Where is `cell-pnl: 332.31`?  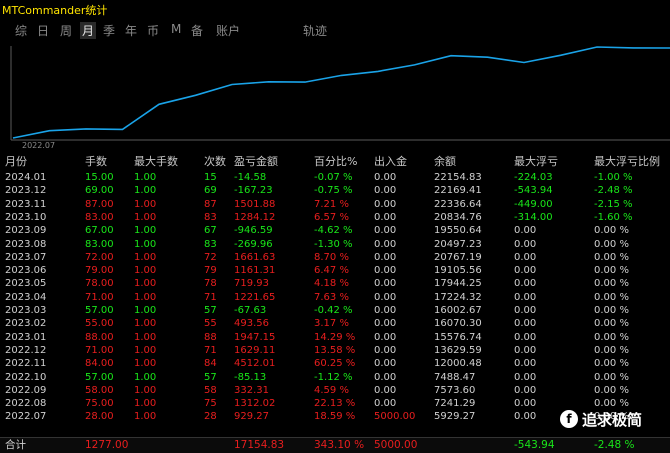 cell-pnl: 332.31 is located at coordinates (251, 390).